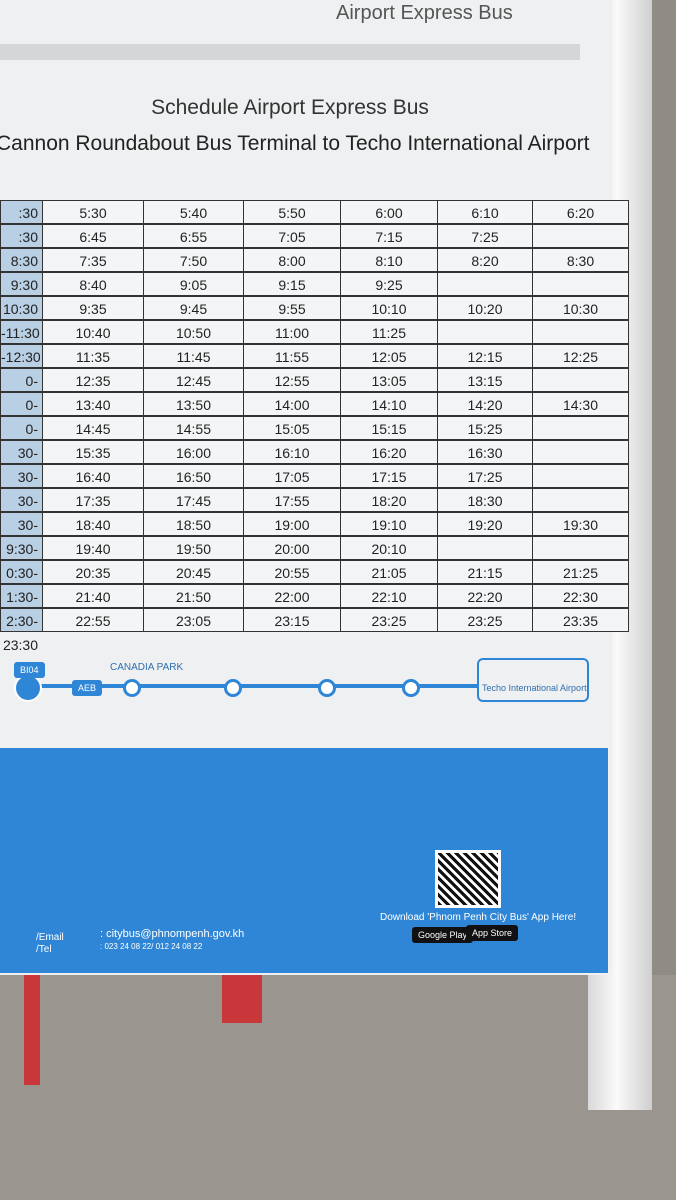  I want to click on departure-cell: 9:55, so click(292, 308).